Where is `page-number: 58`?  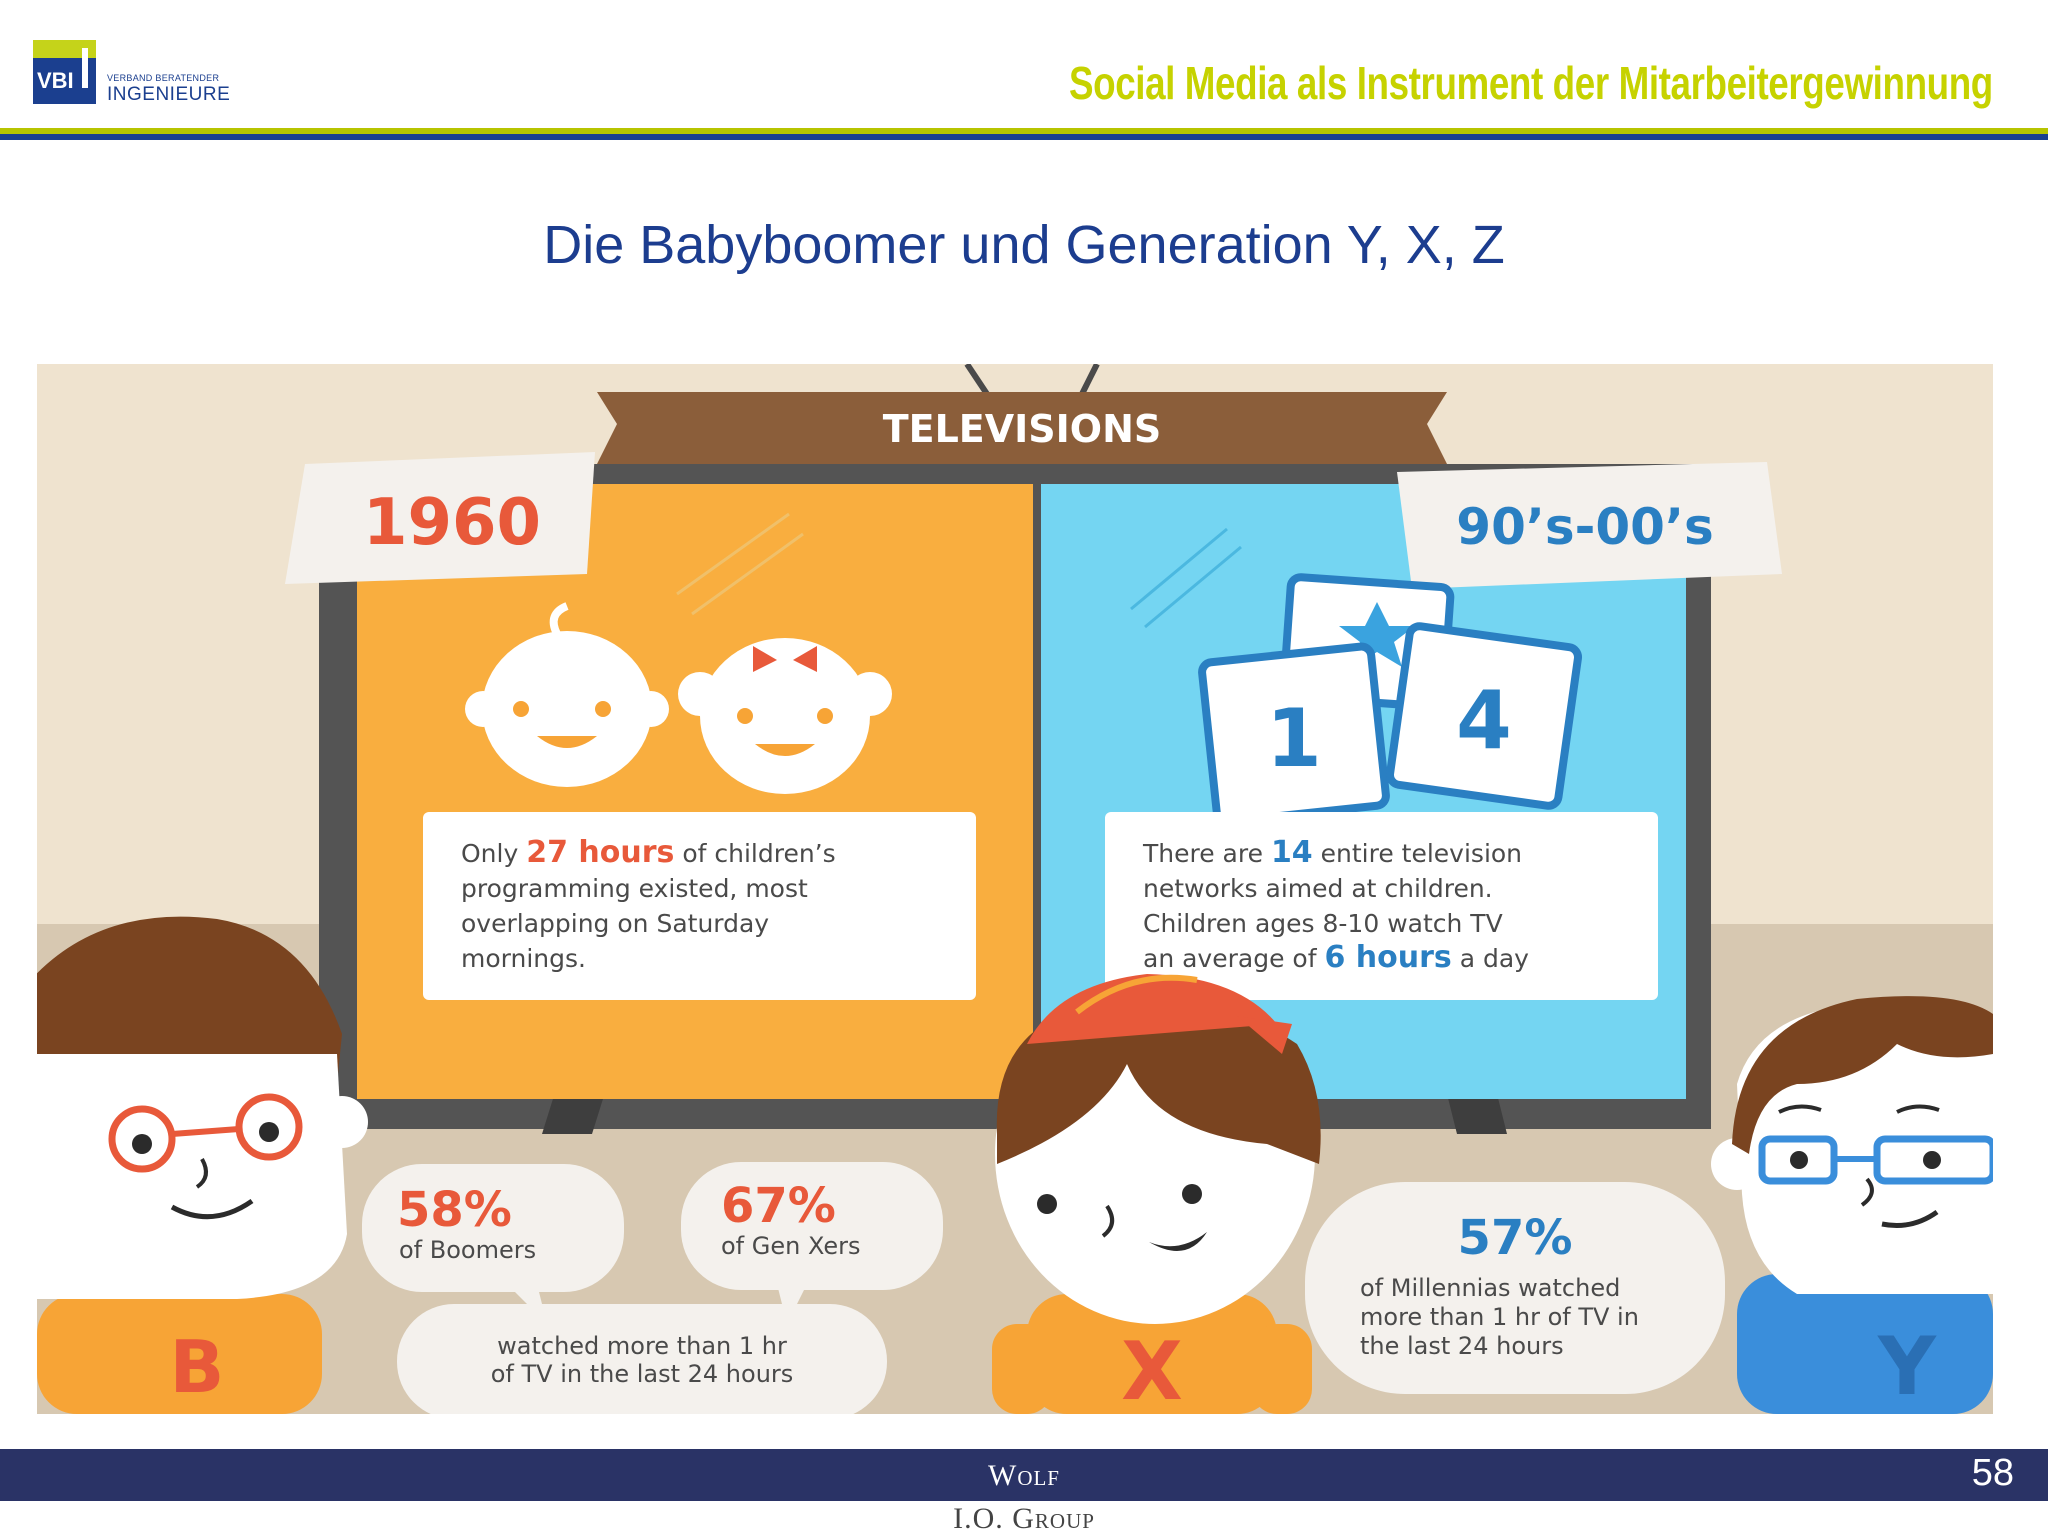
page-number: 58 is located at coordinates (1992, 1473).